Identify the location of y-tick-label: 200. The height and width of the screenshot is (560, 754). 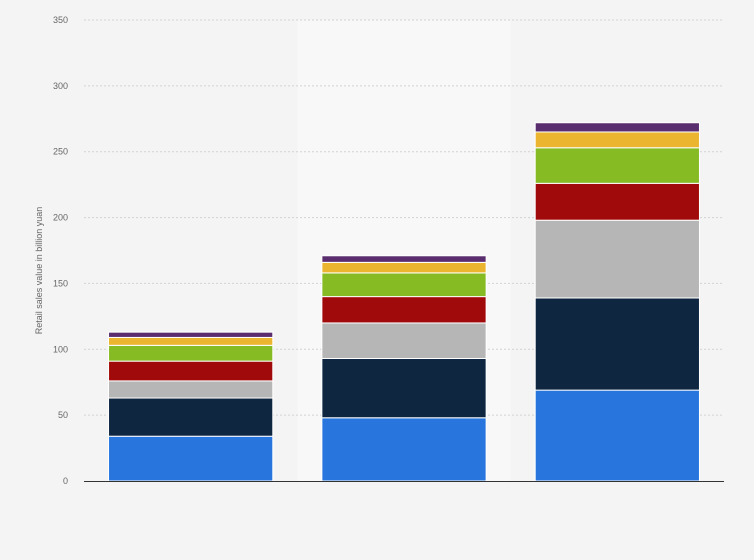
(60, 218).